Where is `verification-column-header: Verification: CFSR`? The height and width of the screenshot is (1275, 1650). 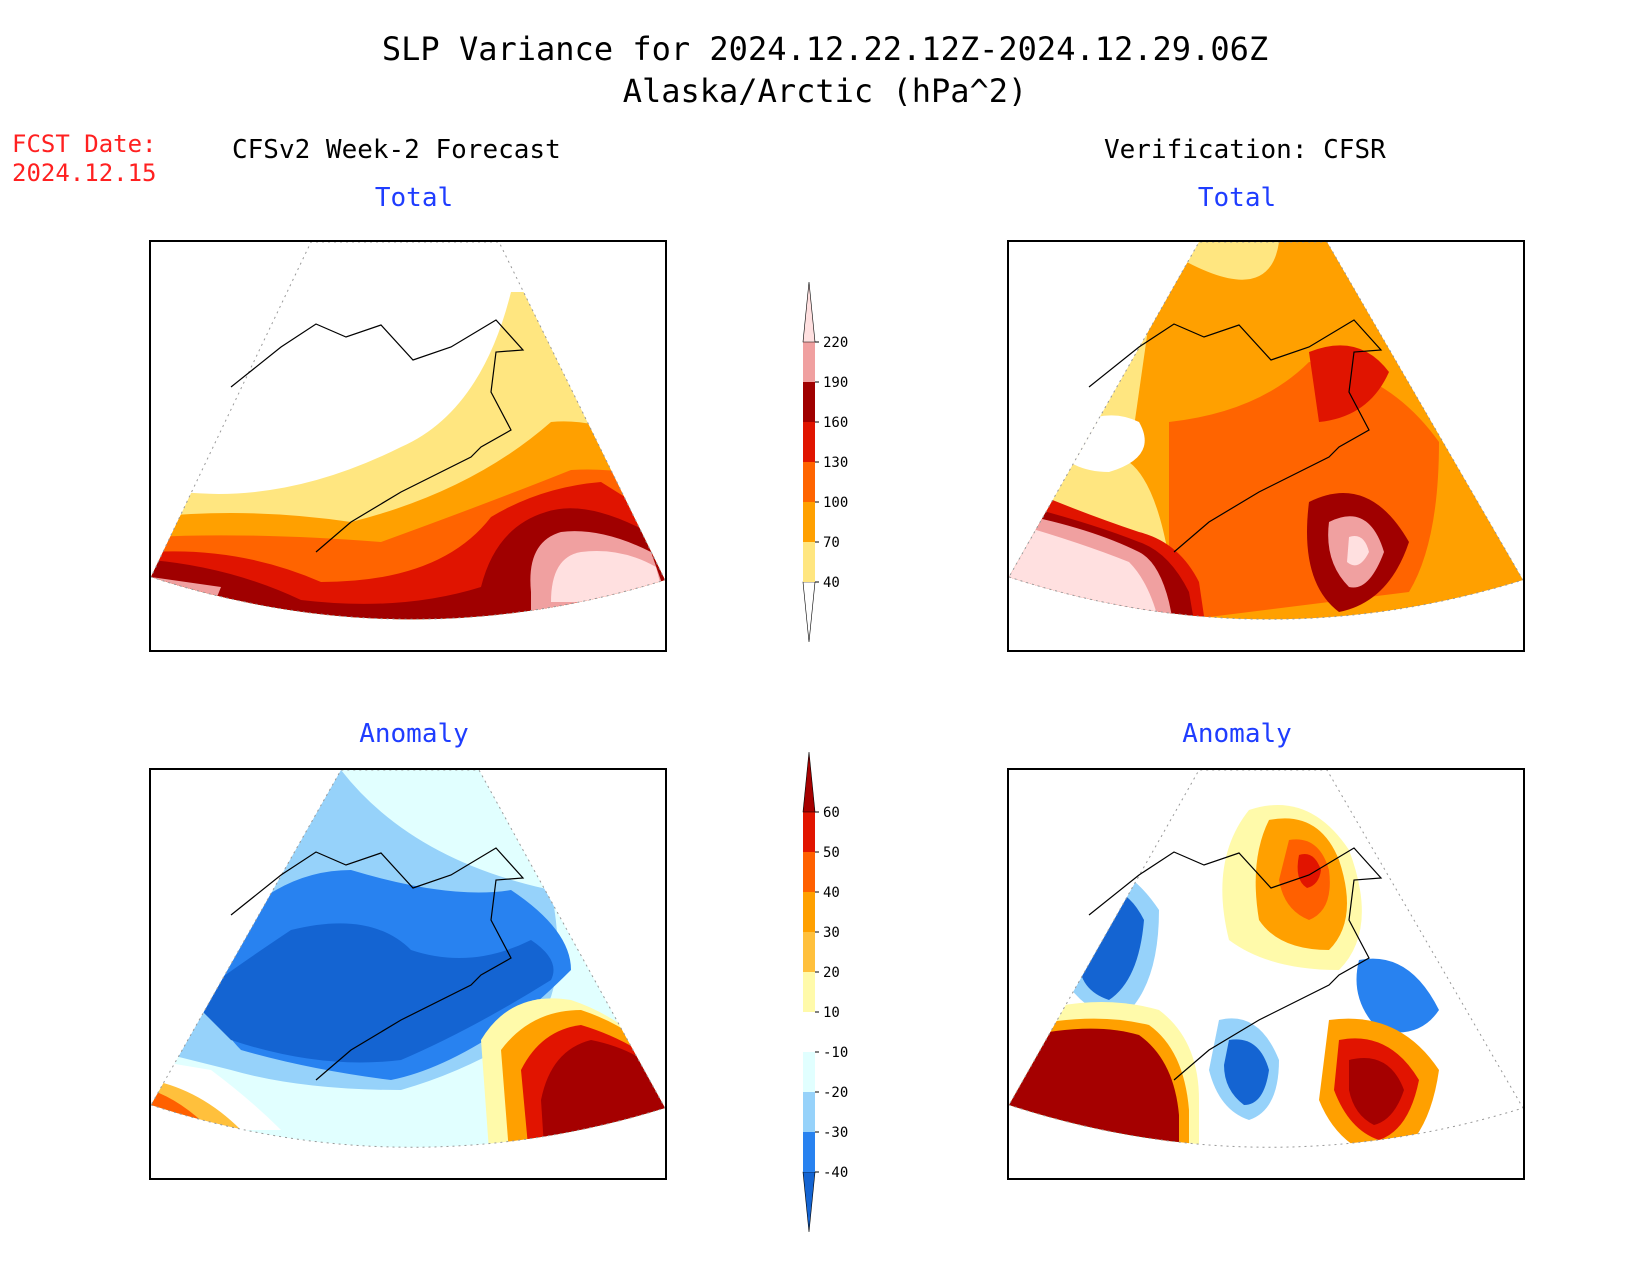 verification-column-header: Verification: CFSR is located at coordinates (1245, 150).